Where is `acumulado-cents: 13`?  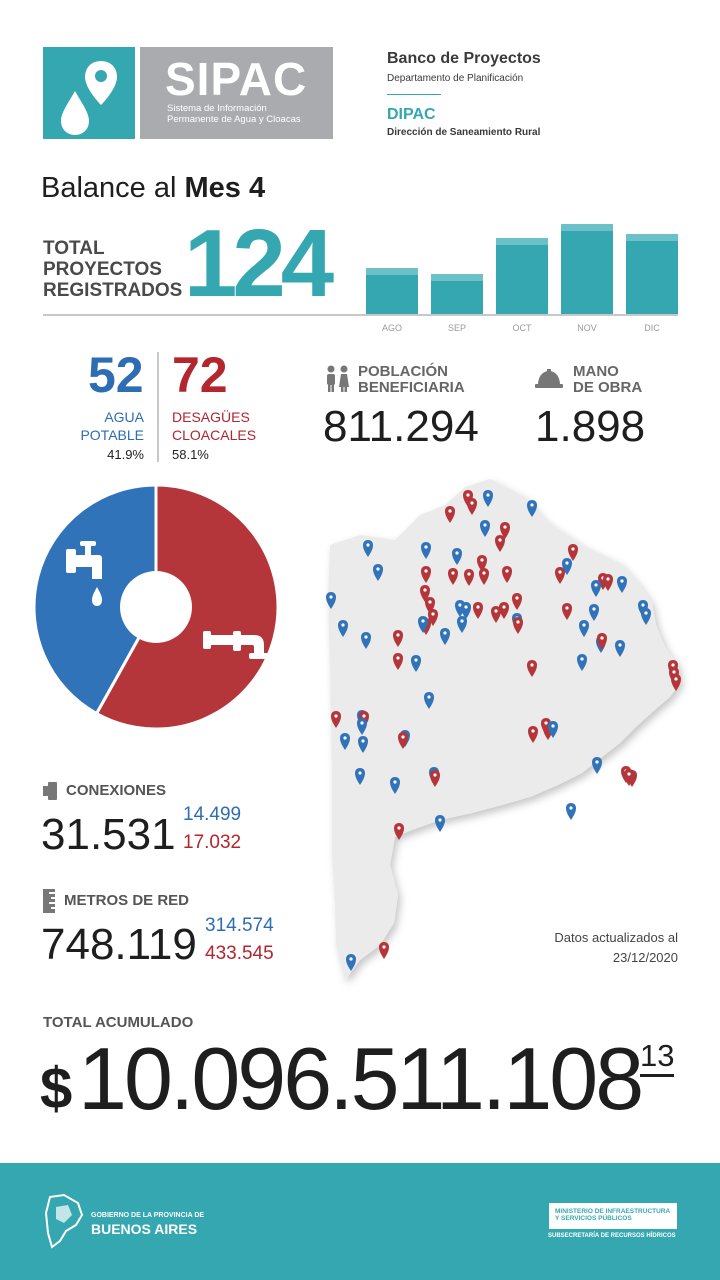 acumulado-cents: 13 is located at coordinates (657, 1057).